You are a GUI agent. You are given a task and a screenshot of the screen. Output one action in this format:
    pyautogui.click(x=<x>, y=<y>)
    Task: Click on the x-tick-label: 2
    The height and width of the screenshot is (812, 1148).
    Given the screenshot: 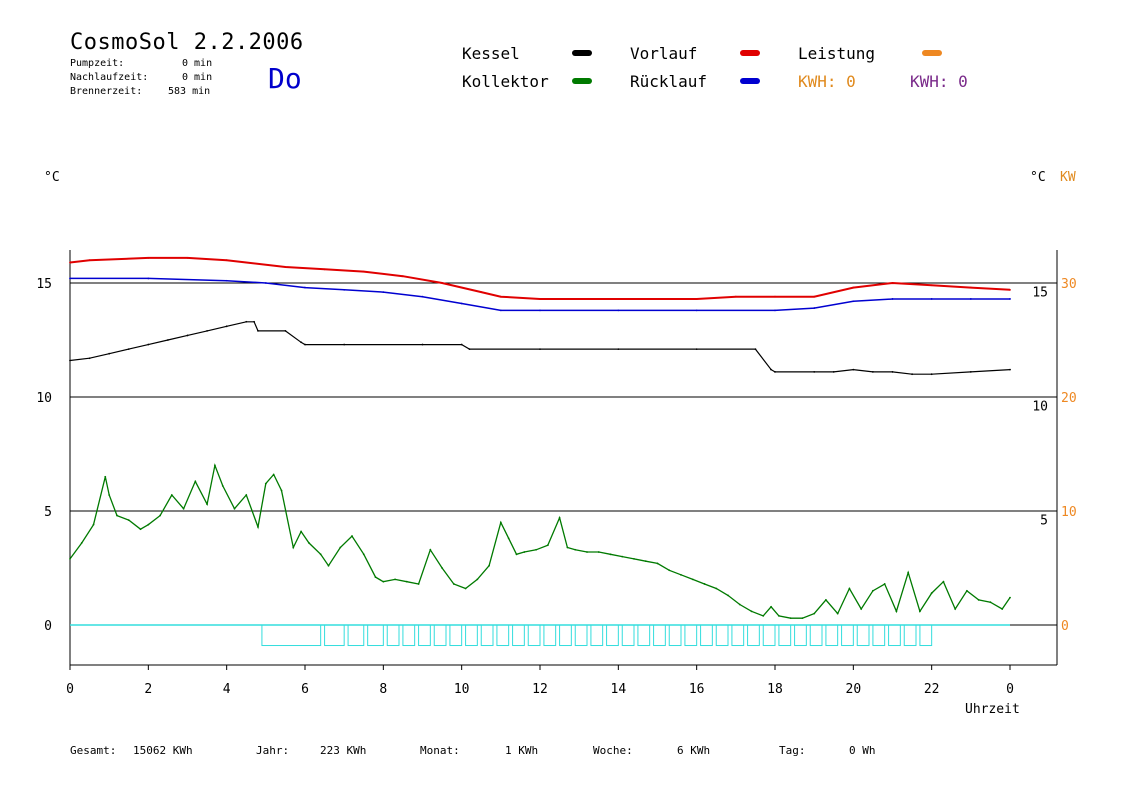 What is the action you would take?
    pyautogui.click(x=148, y=689)
    